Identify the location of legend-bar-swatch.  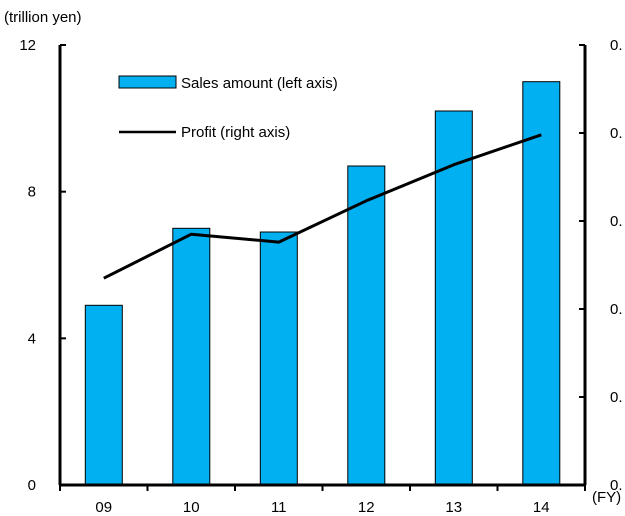
(147, 82).